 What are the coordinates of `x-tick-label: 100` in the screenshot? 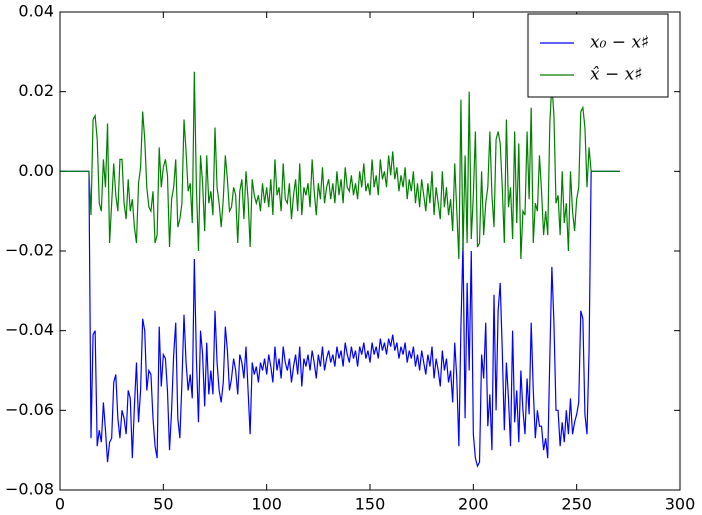 It's located at (266, 504).